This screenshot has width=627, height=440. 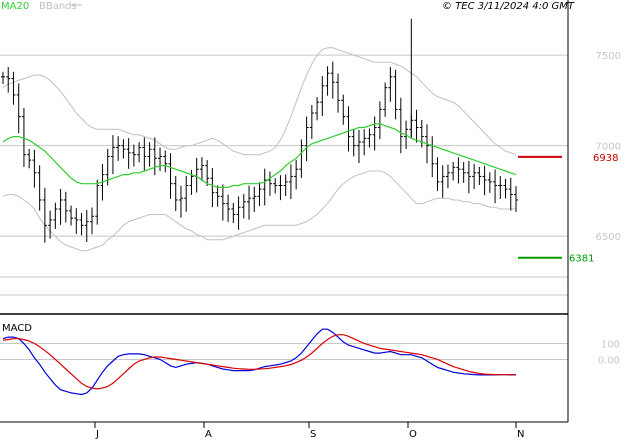 What do you see at coordinates (608, 56) in the screenshot?
I see `price-y-tick-label: 7500` at bounding box center [608, 56].